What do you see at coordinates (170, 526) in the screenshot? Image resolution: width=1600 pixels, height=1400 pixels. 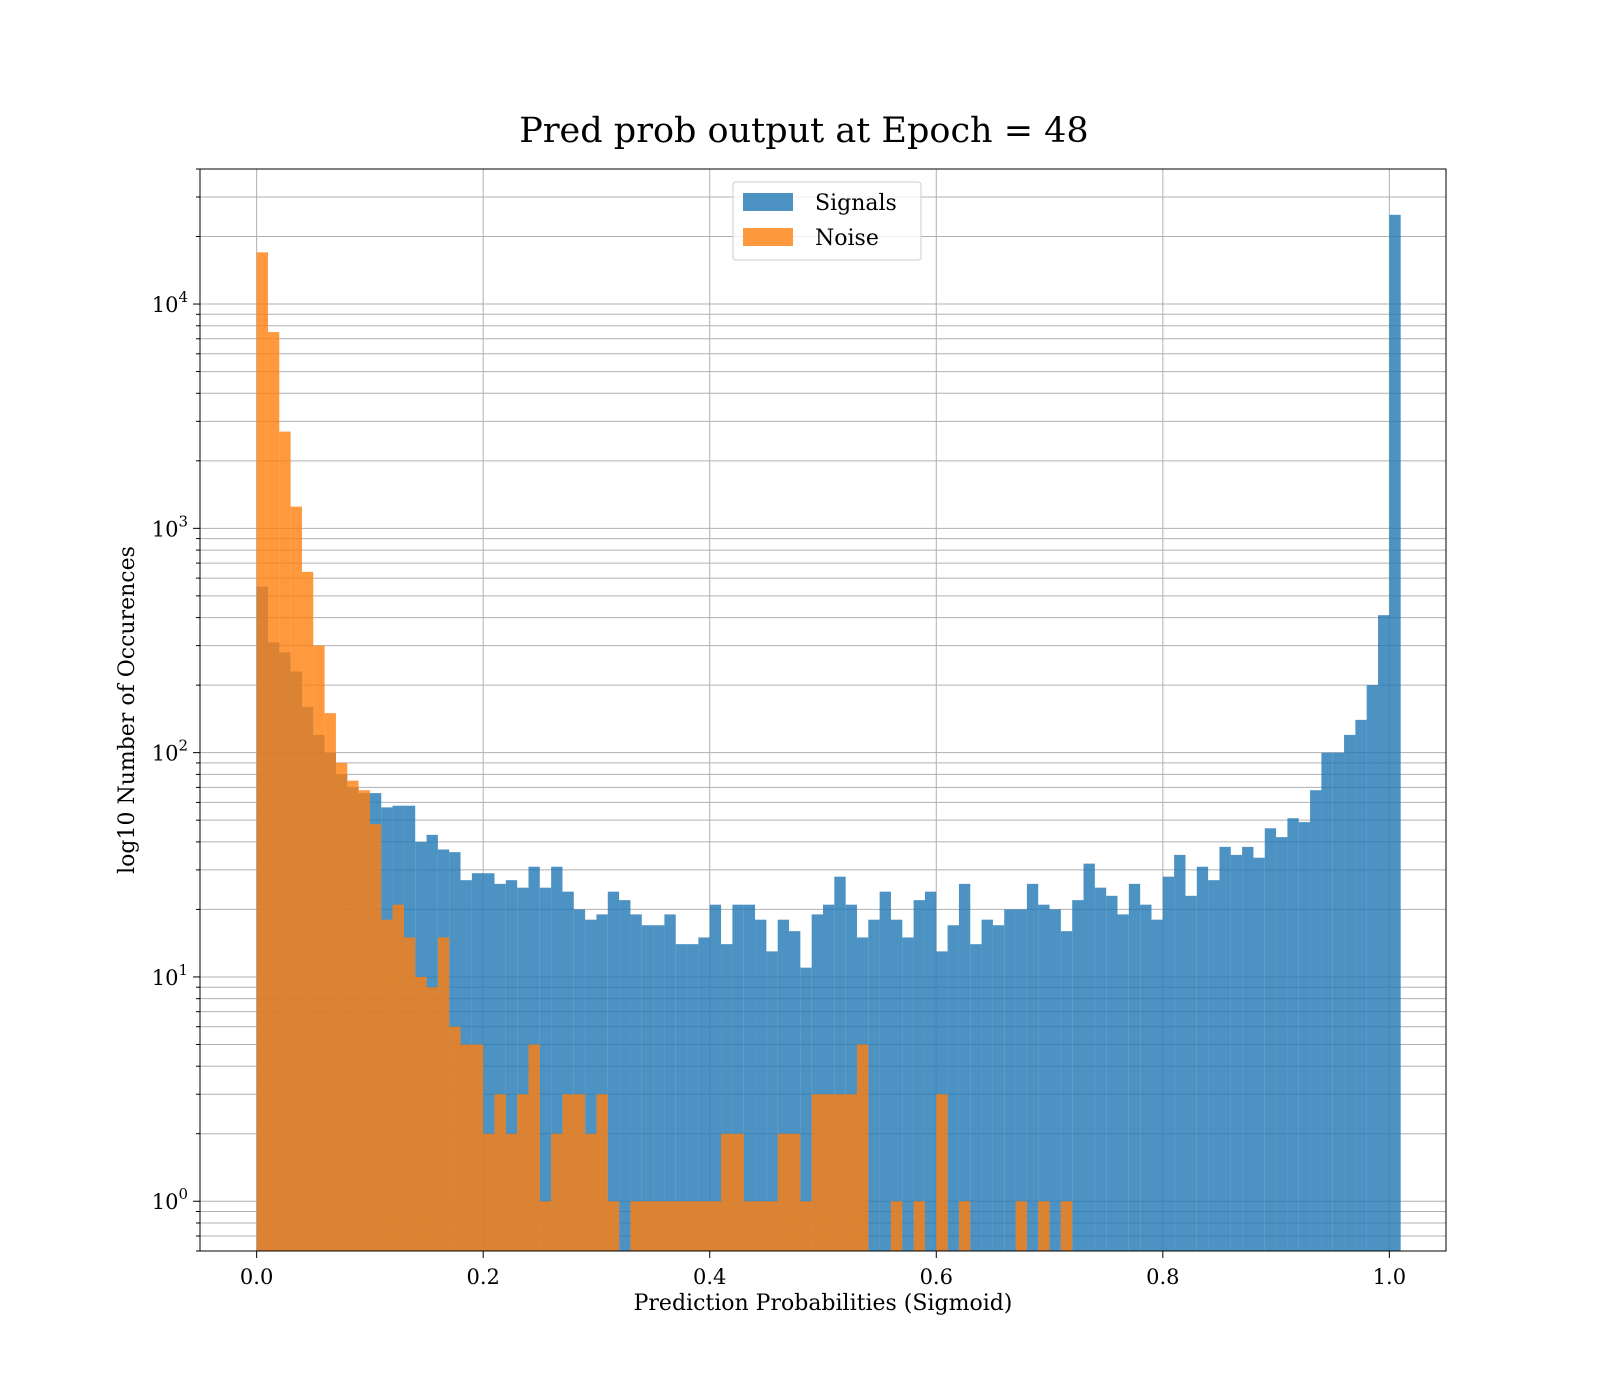 I see `y-tick-label: 10³` at bounding box center [170, 526].